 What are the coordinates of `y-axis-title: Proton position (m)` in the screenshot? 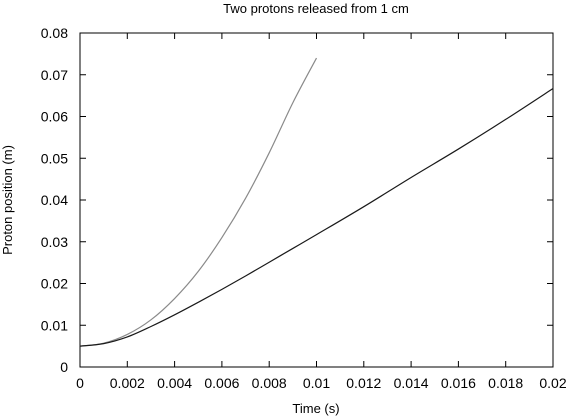 It's located at (7, 200).